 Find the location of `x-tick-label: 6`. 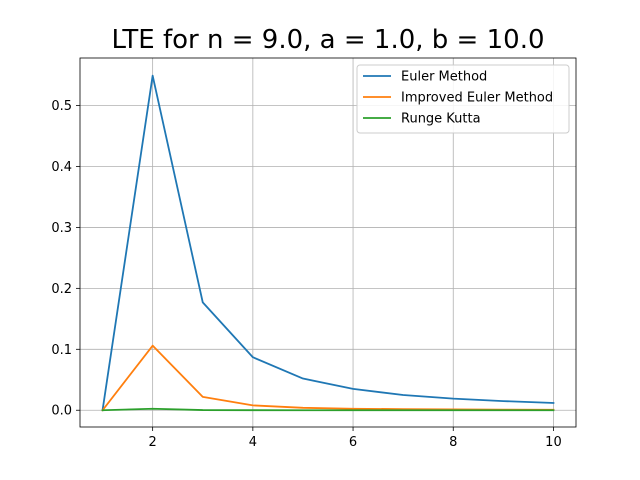

x-tick-label: 6 is located at coordinates (353, 442).